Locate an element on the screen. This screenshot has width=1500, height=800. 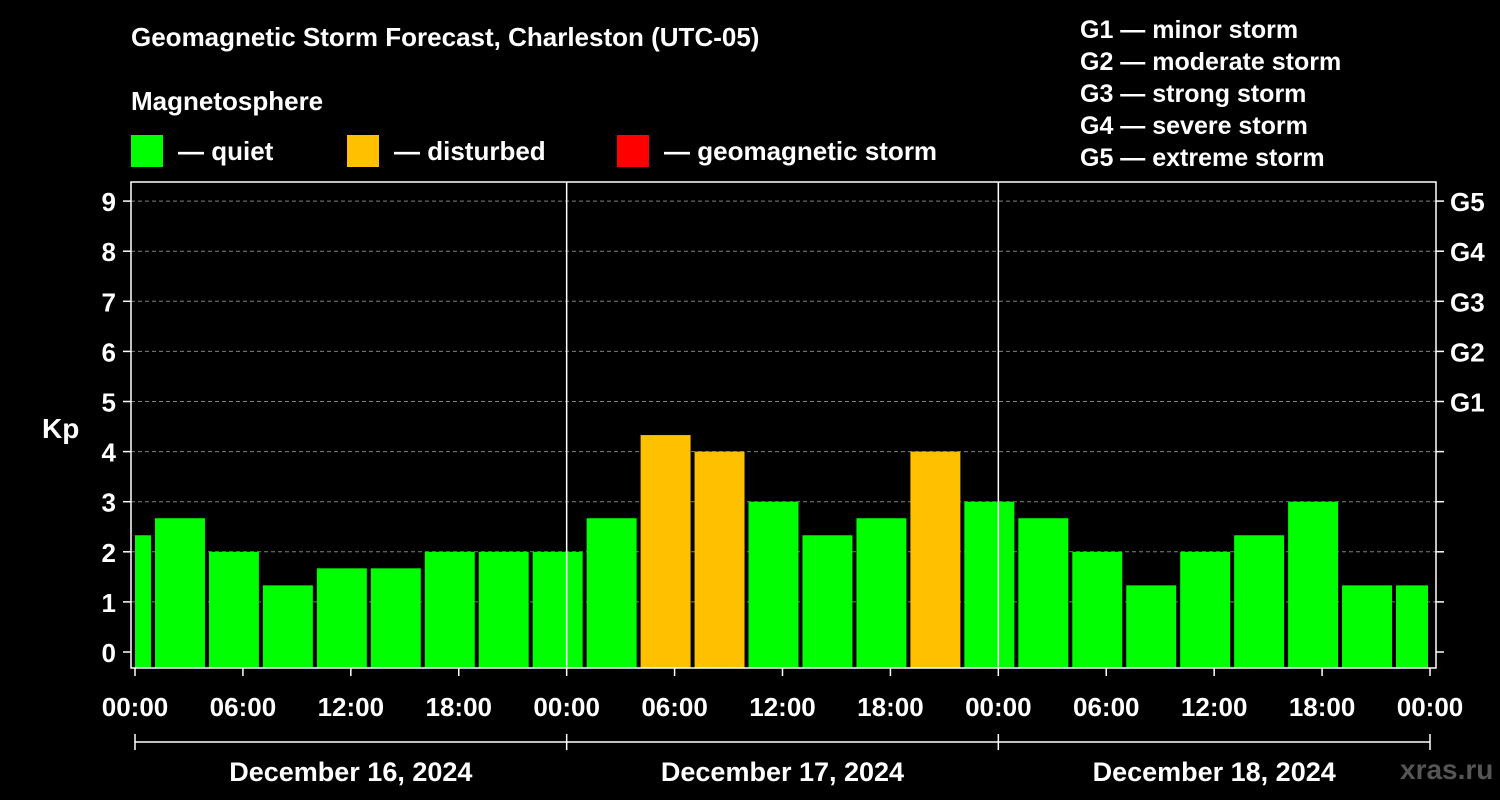
date-label: December 18, 2024 is located at coordinates (1214, 772).